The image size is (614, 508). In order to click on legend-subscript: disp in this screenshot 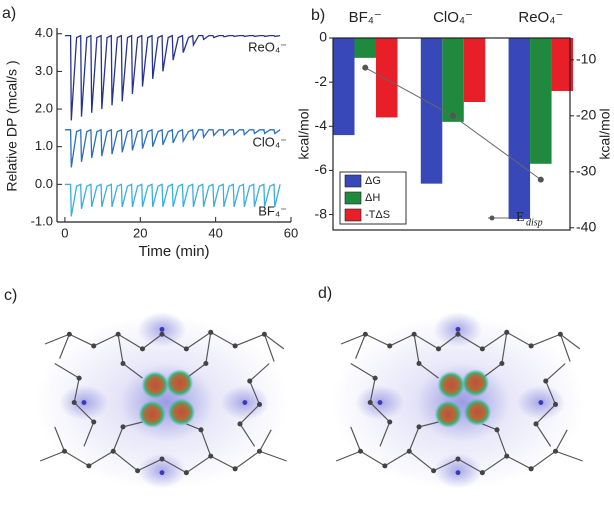, I will do `click(534, 222)`.